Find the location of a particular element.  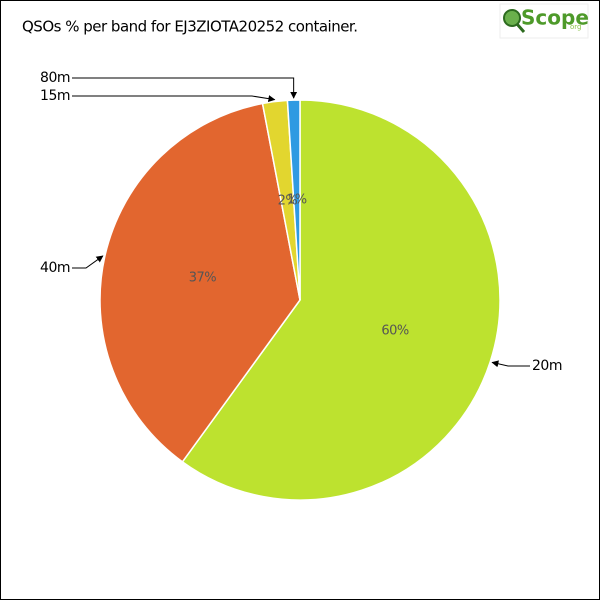

value-label: 37% is located at coordinates (203, 278).